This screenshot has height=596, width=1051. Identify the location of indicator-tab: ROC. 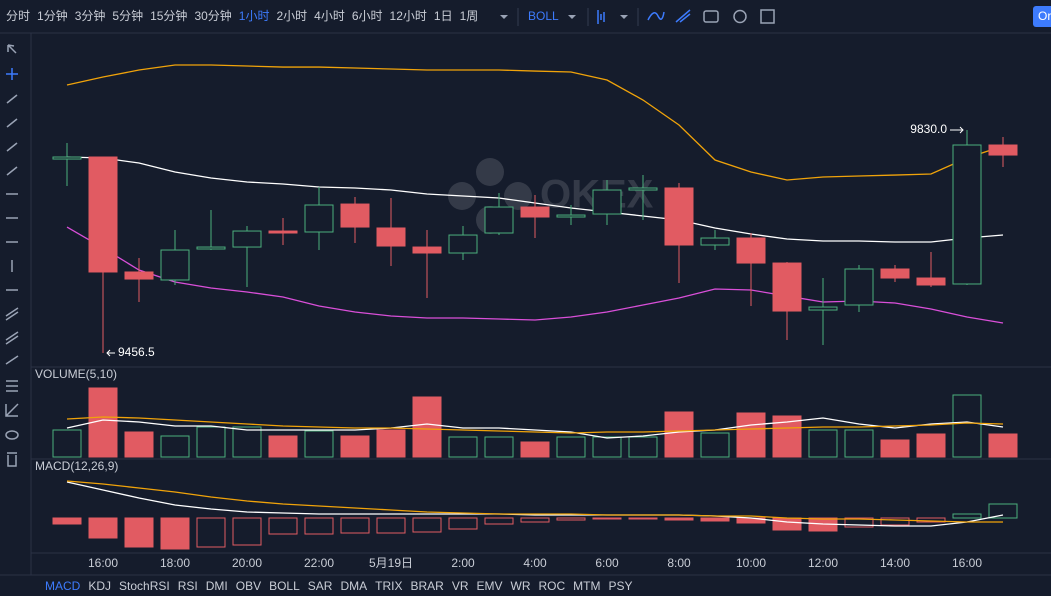
(552, 586).